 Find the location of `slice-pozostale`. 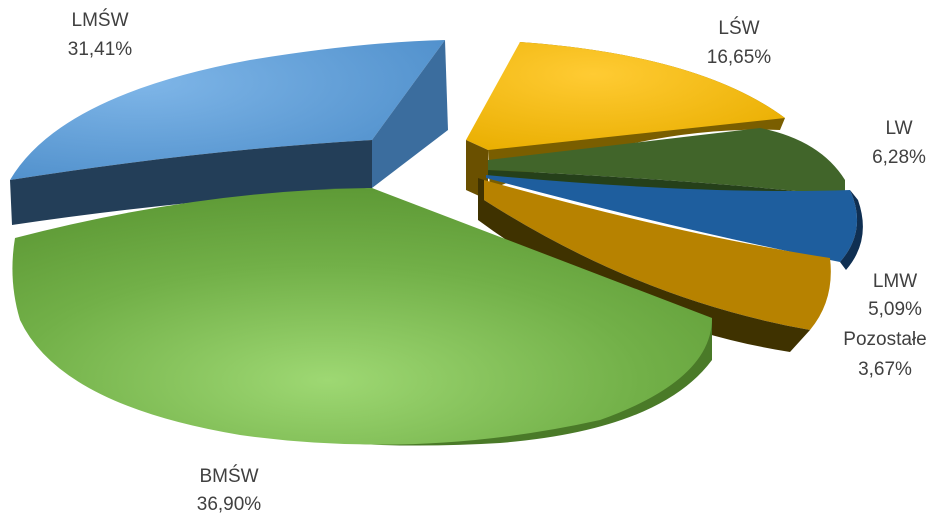

slice-pozostale is located at coordinates (654, 265).